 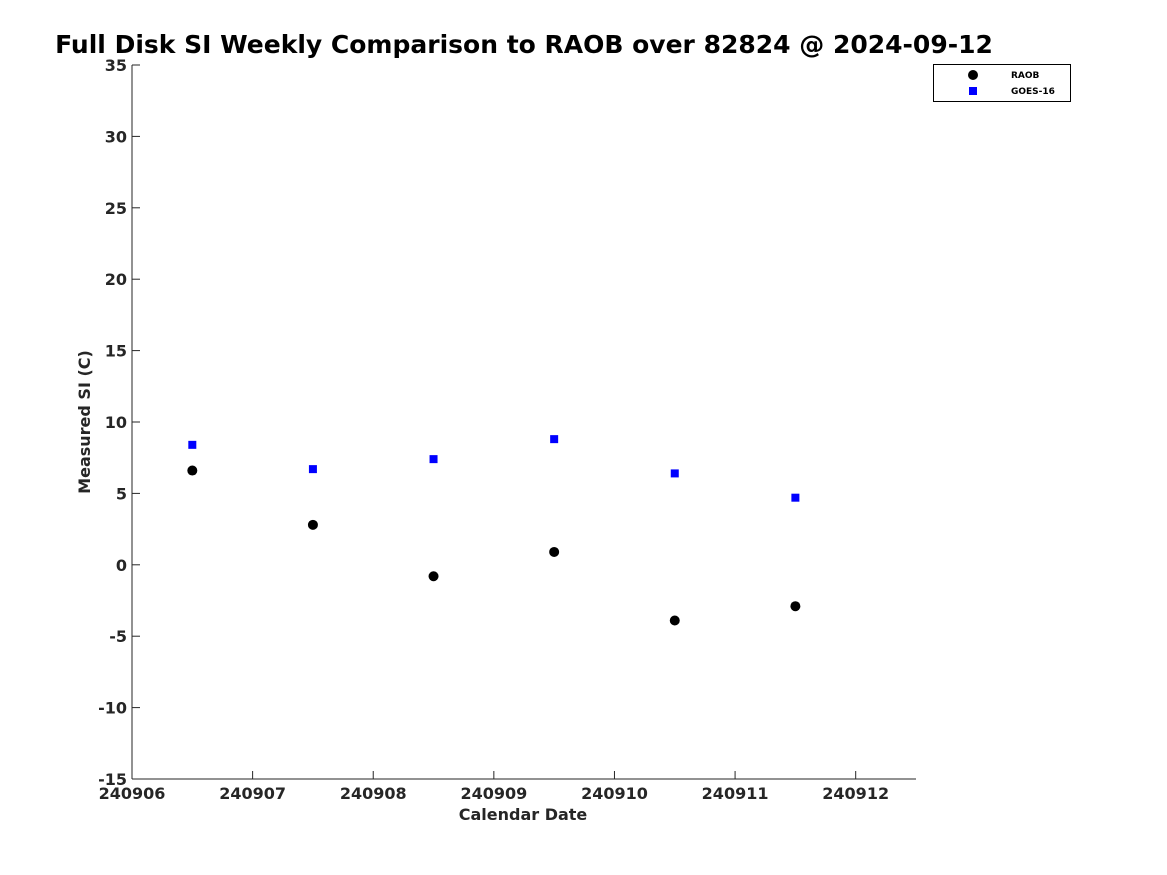 I want to click on y-tick-label: -15, so click(x=112, y=779).